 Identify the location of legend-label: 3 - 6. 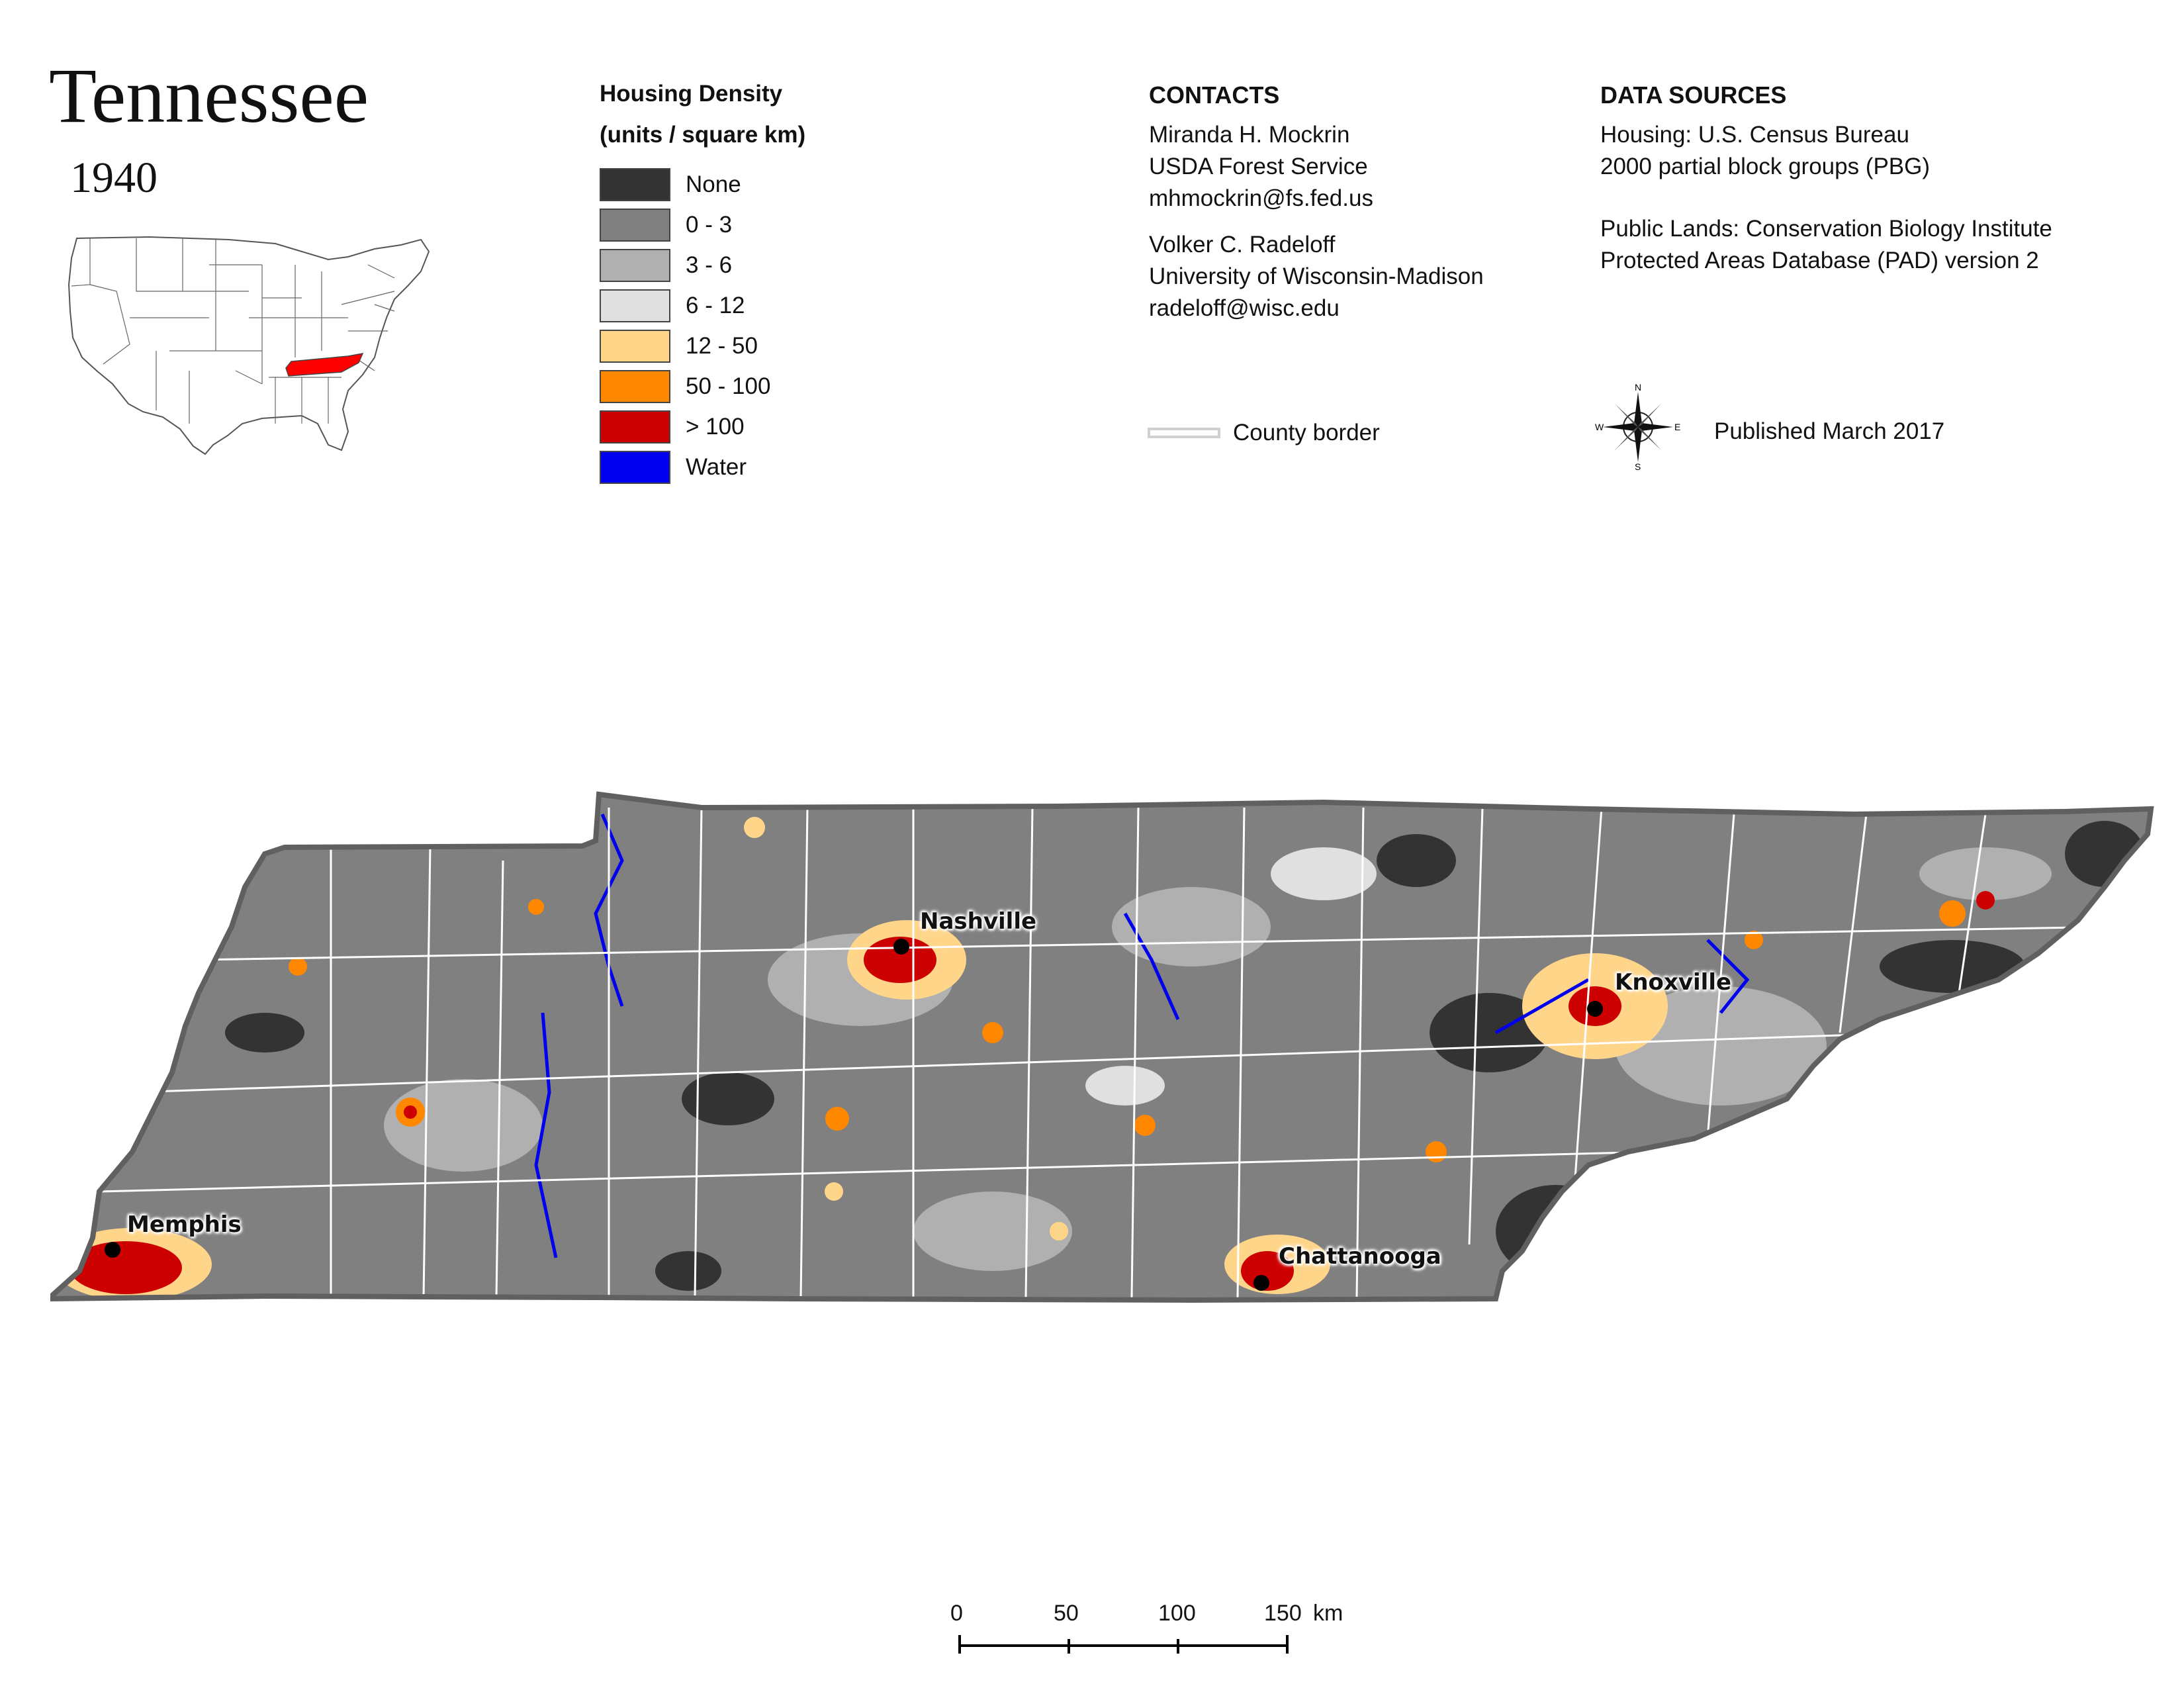
(709, 265).